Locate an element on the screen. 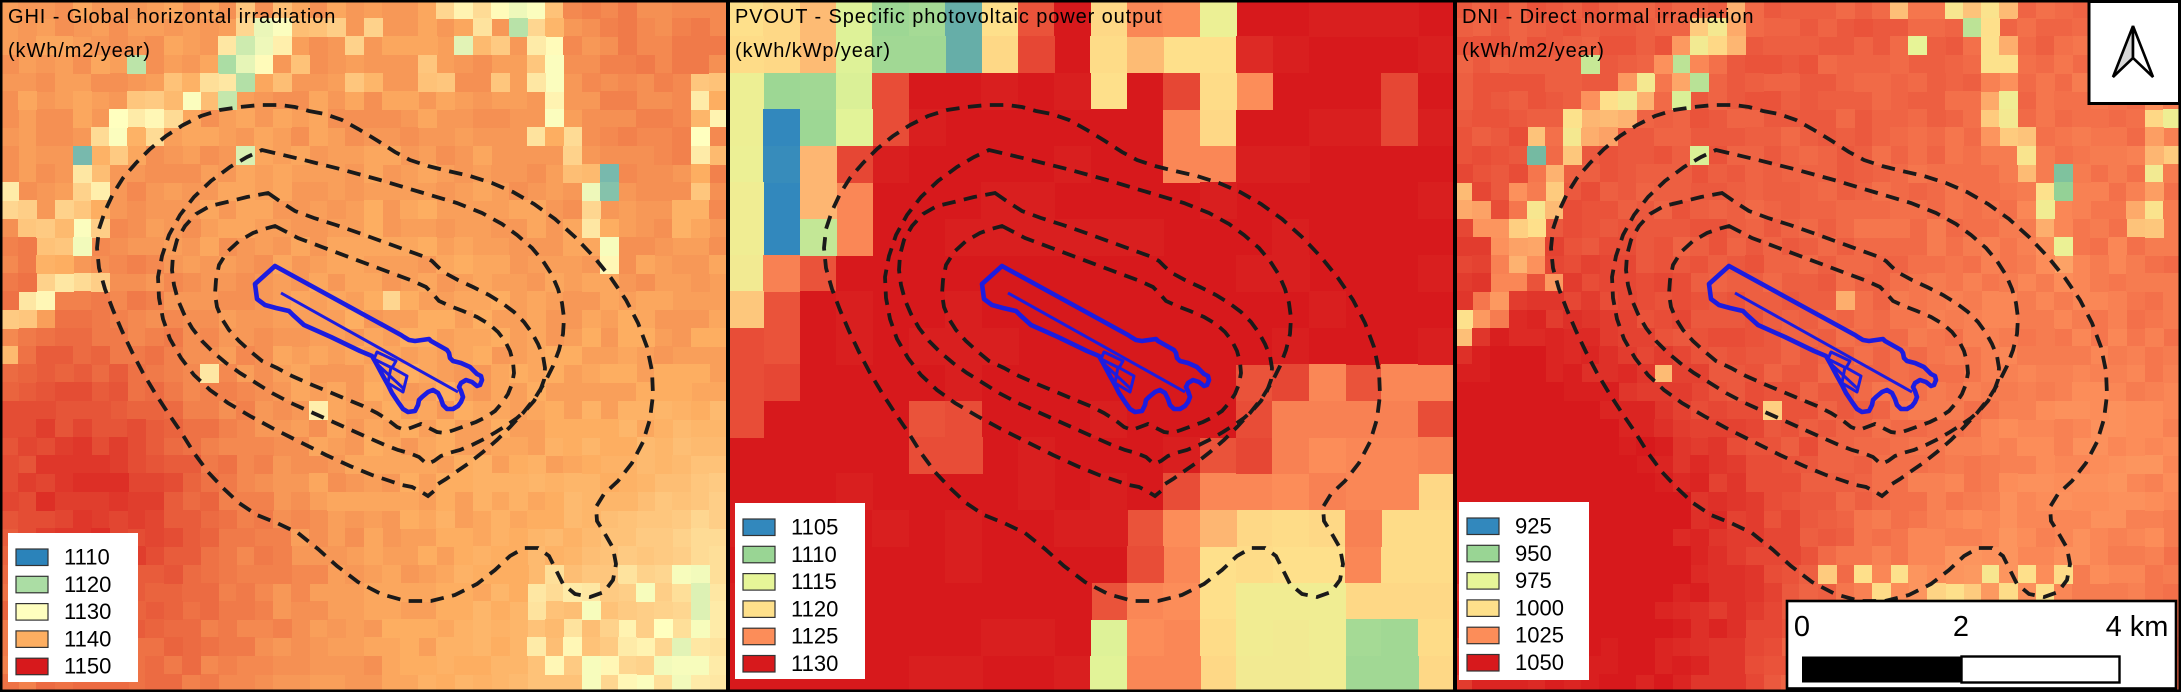  svg-text: 2 is located at coordinates (1961, 627).